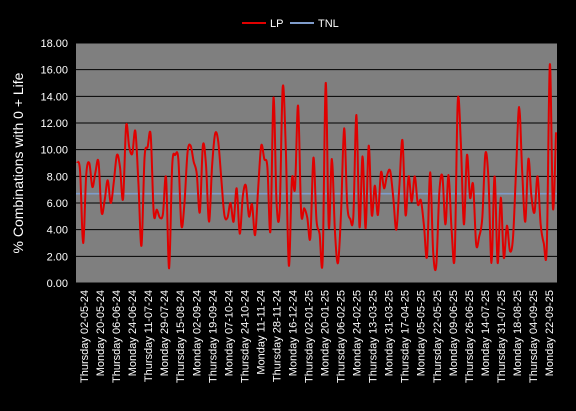  I want to click on y-tick-label: 2.00, so click(57, 257).